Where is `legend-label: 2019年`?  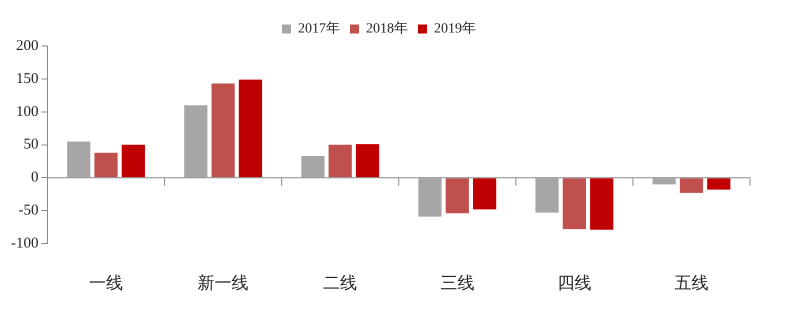 legend-label: 2019年 is located at coordinates (455, 28).